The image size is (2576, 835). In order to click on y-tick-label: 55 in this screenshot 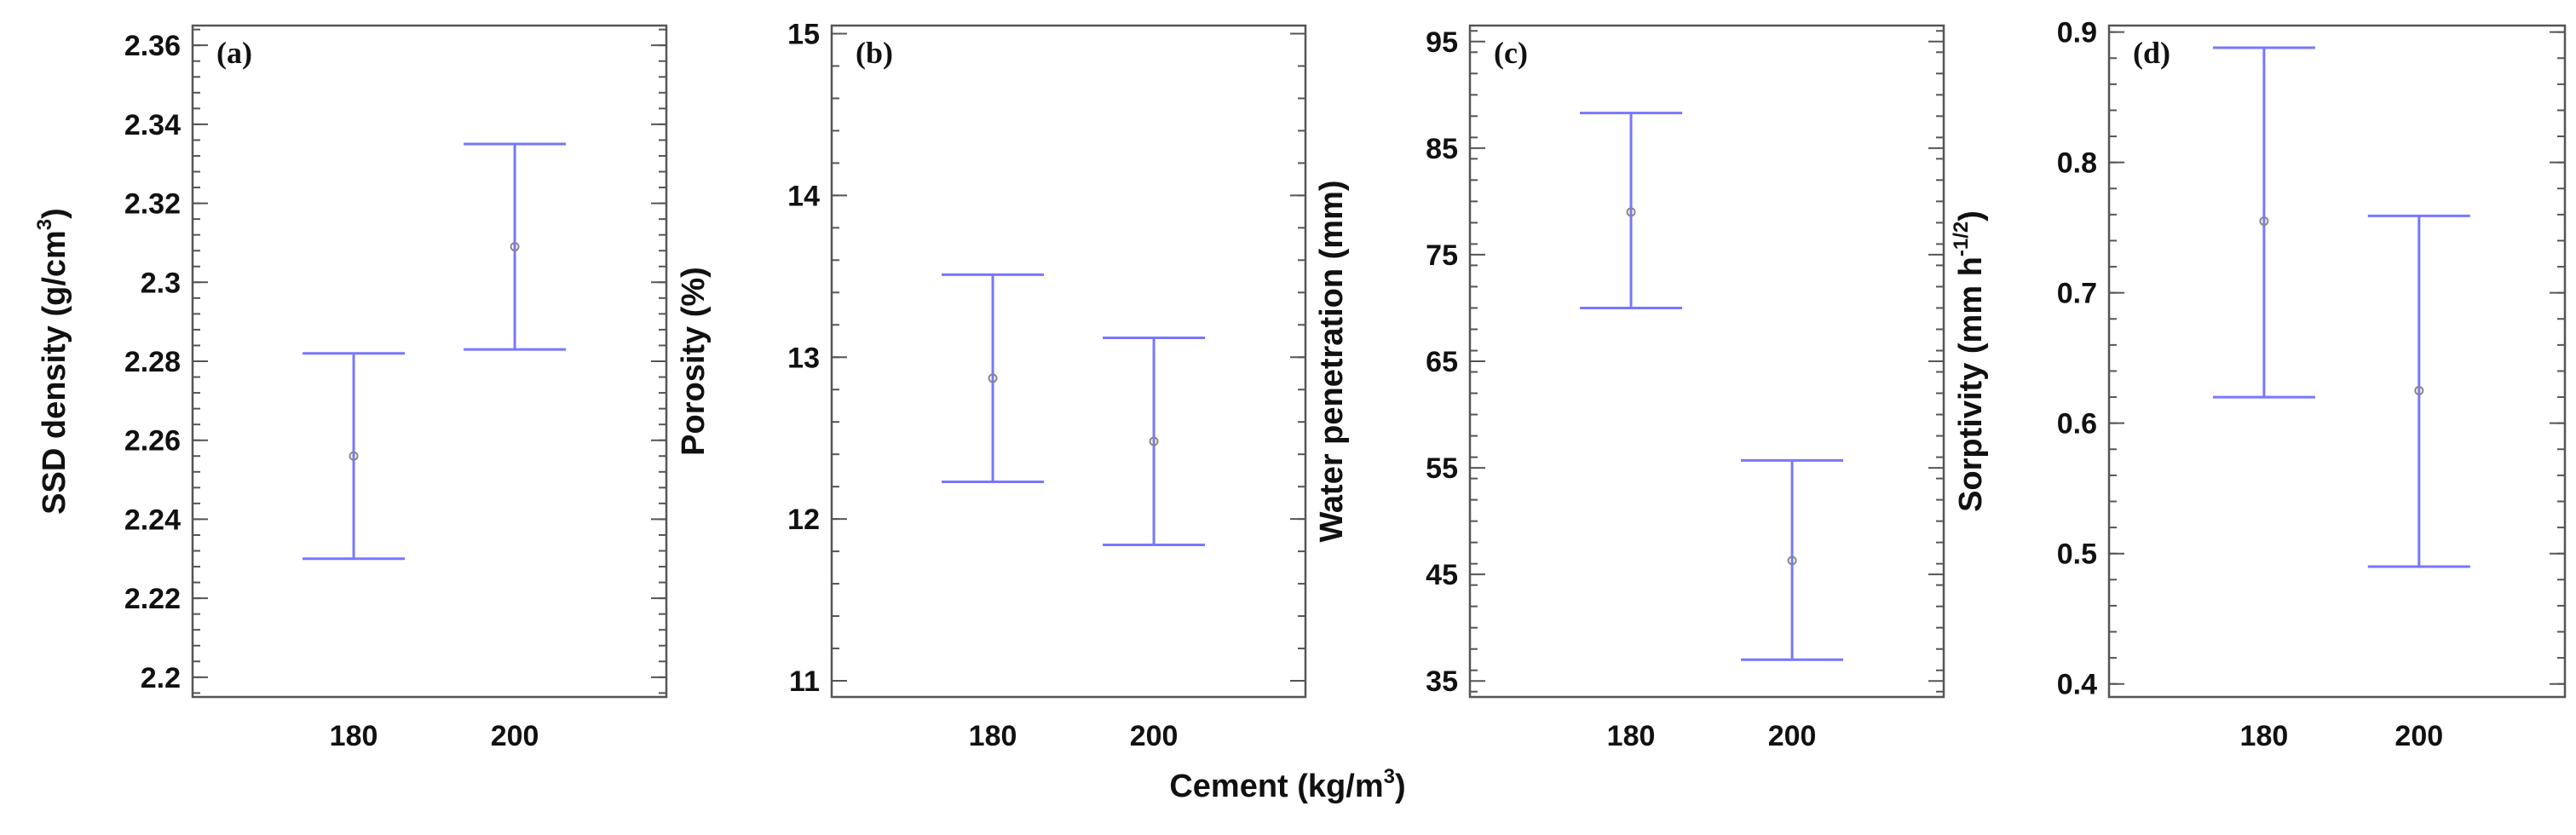, I will do `click(1442, 468)`.